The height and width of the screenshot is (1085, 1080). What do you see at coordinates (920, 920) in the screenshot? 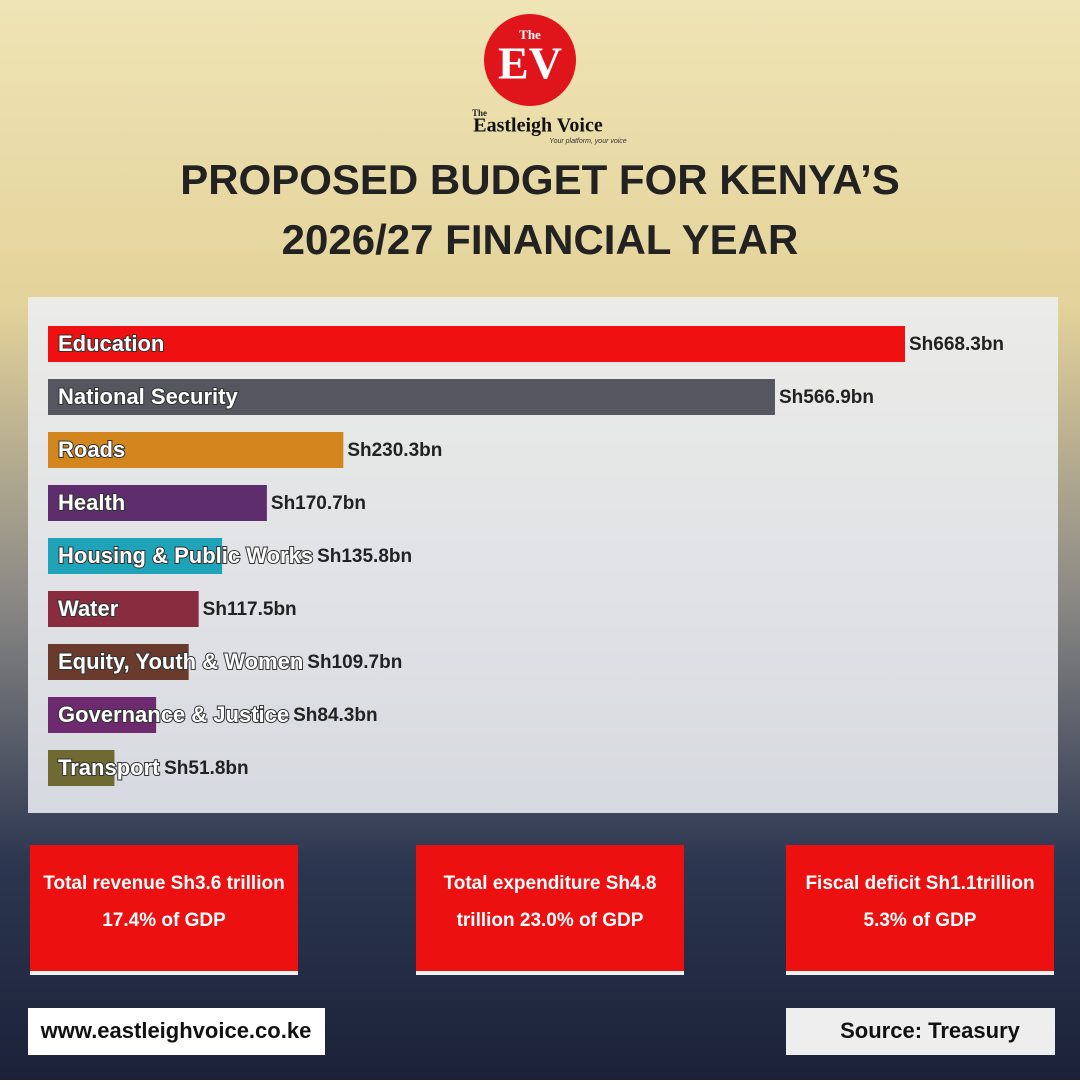
I see `stat-text: 5.3% of GDP` at bounding box center [920, 920].